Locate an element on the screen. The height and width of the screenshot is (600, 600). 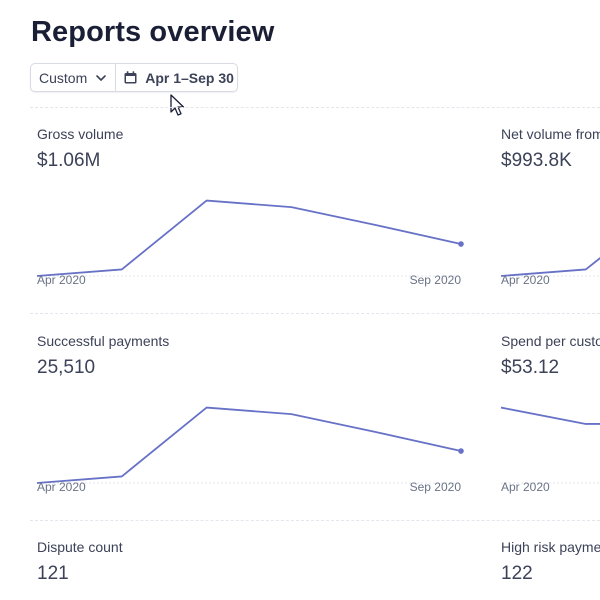
mouse-pointer-icon is located at coordinates (177, 105).